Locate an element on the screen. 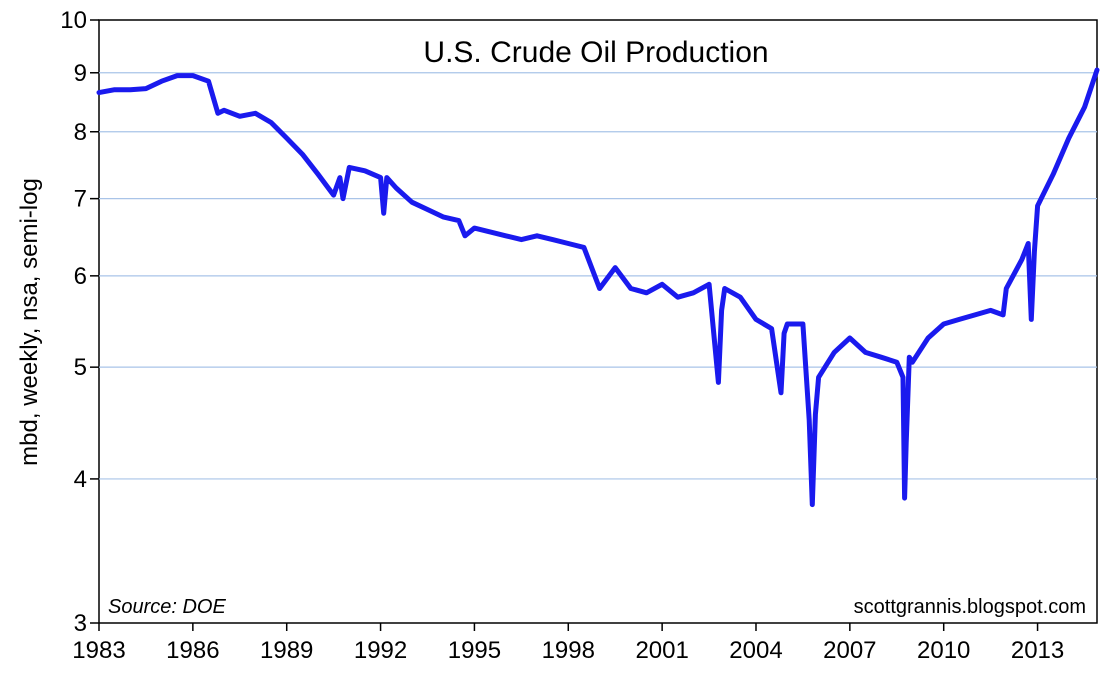 Image resolution: width=1114 pixels, height=678 pixels. y-tick-label: 5 is located at coordinates (80, 367).